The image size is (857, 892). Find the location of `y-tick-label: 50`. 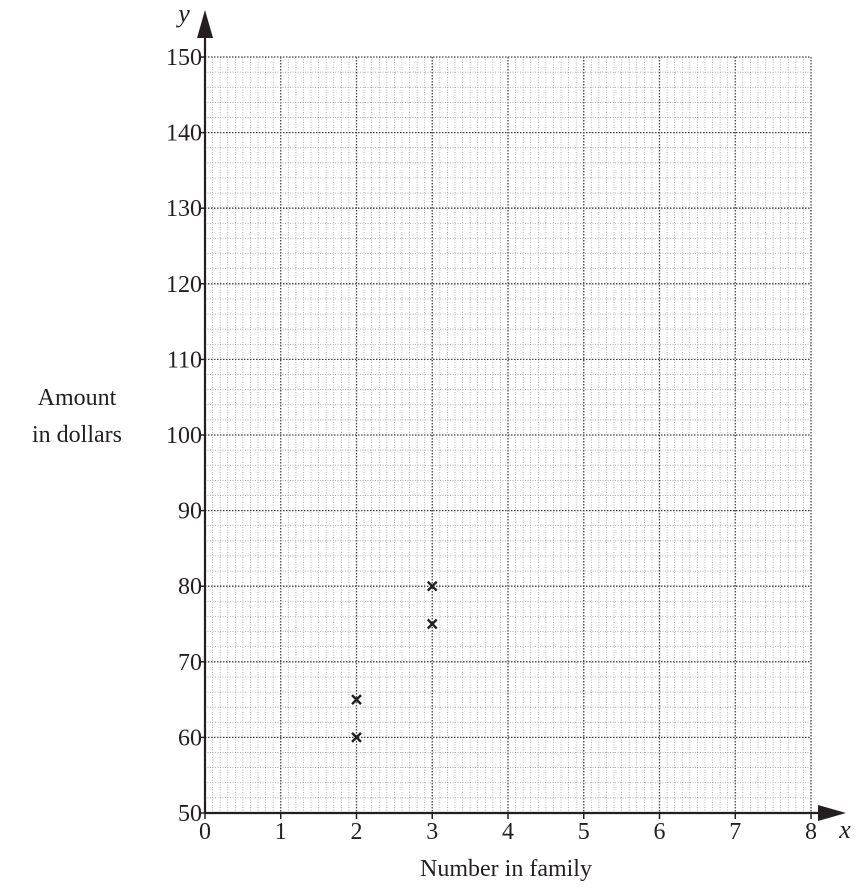

y-tick-label: 50 is located at coordinates (190, 814).